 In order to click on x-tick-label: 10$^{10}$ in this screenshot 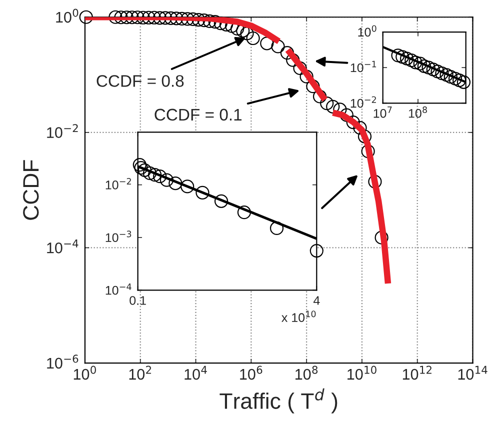, I will do `click(362, 373)`.